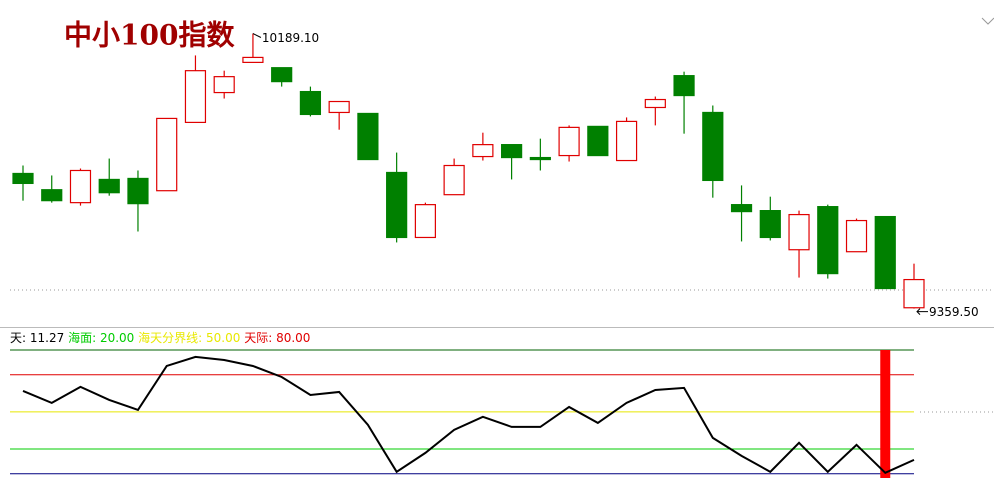 The height and width of the screenshot is (496, 994). Describe the element at coordinates (16, 338) in the screenshot. I see `legend-name: 天` at that location.